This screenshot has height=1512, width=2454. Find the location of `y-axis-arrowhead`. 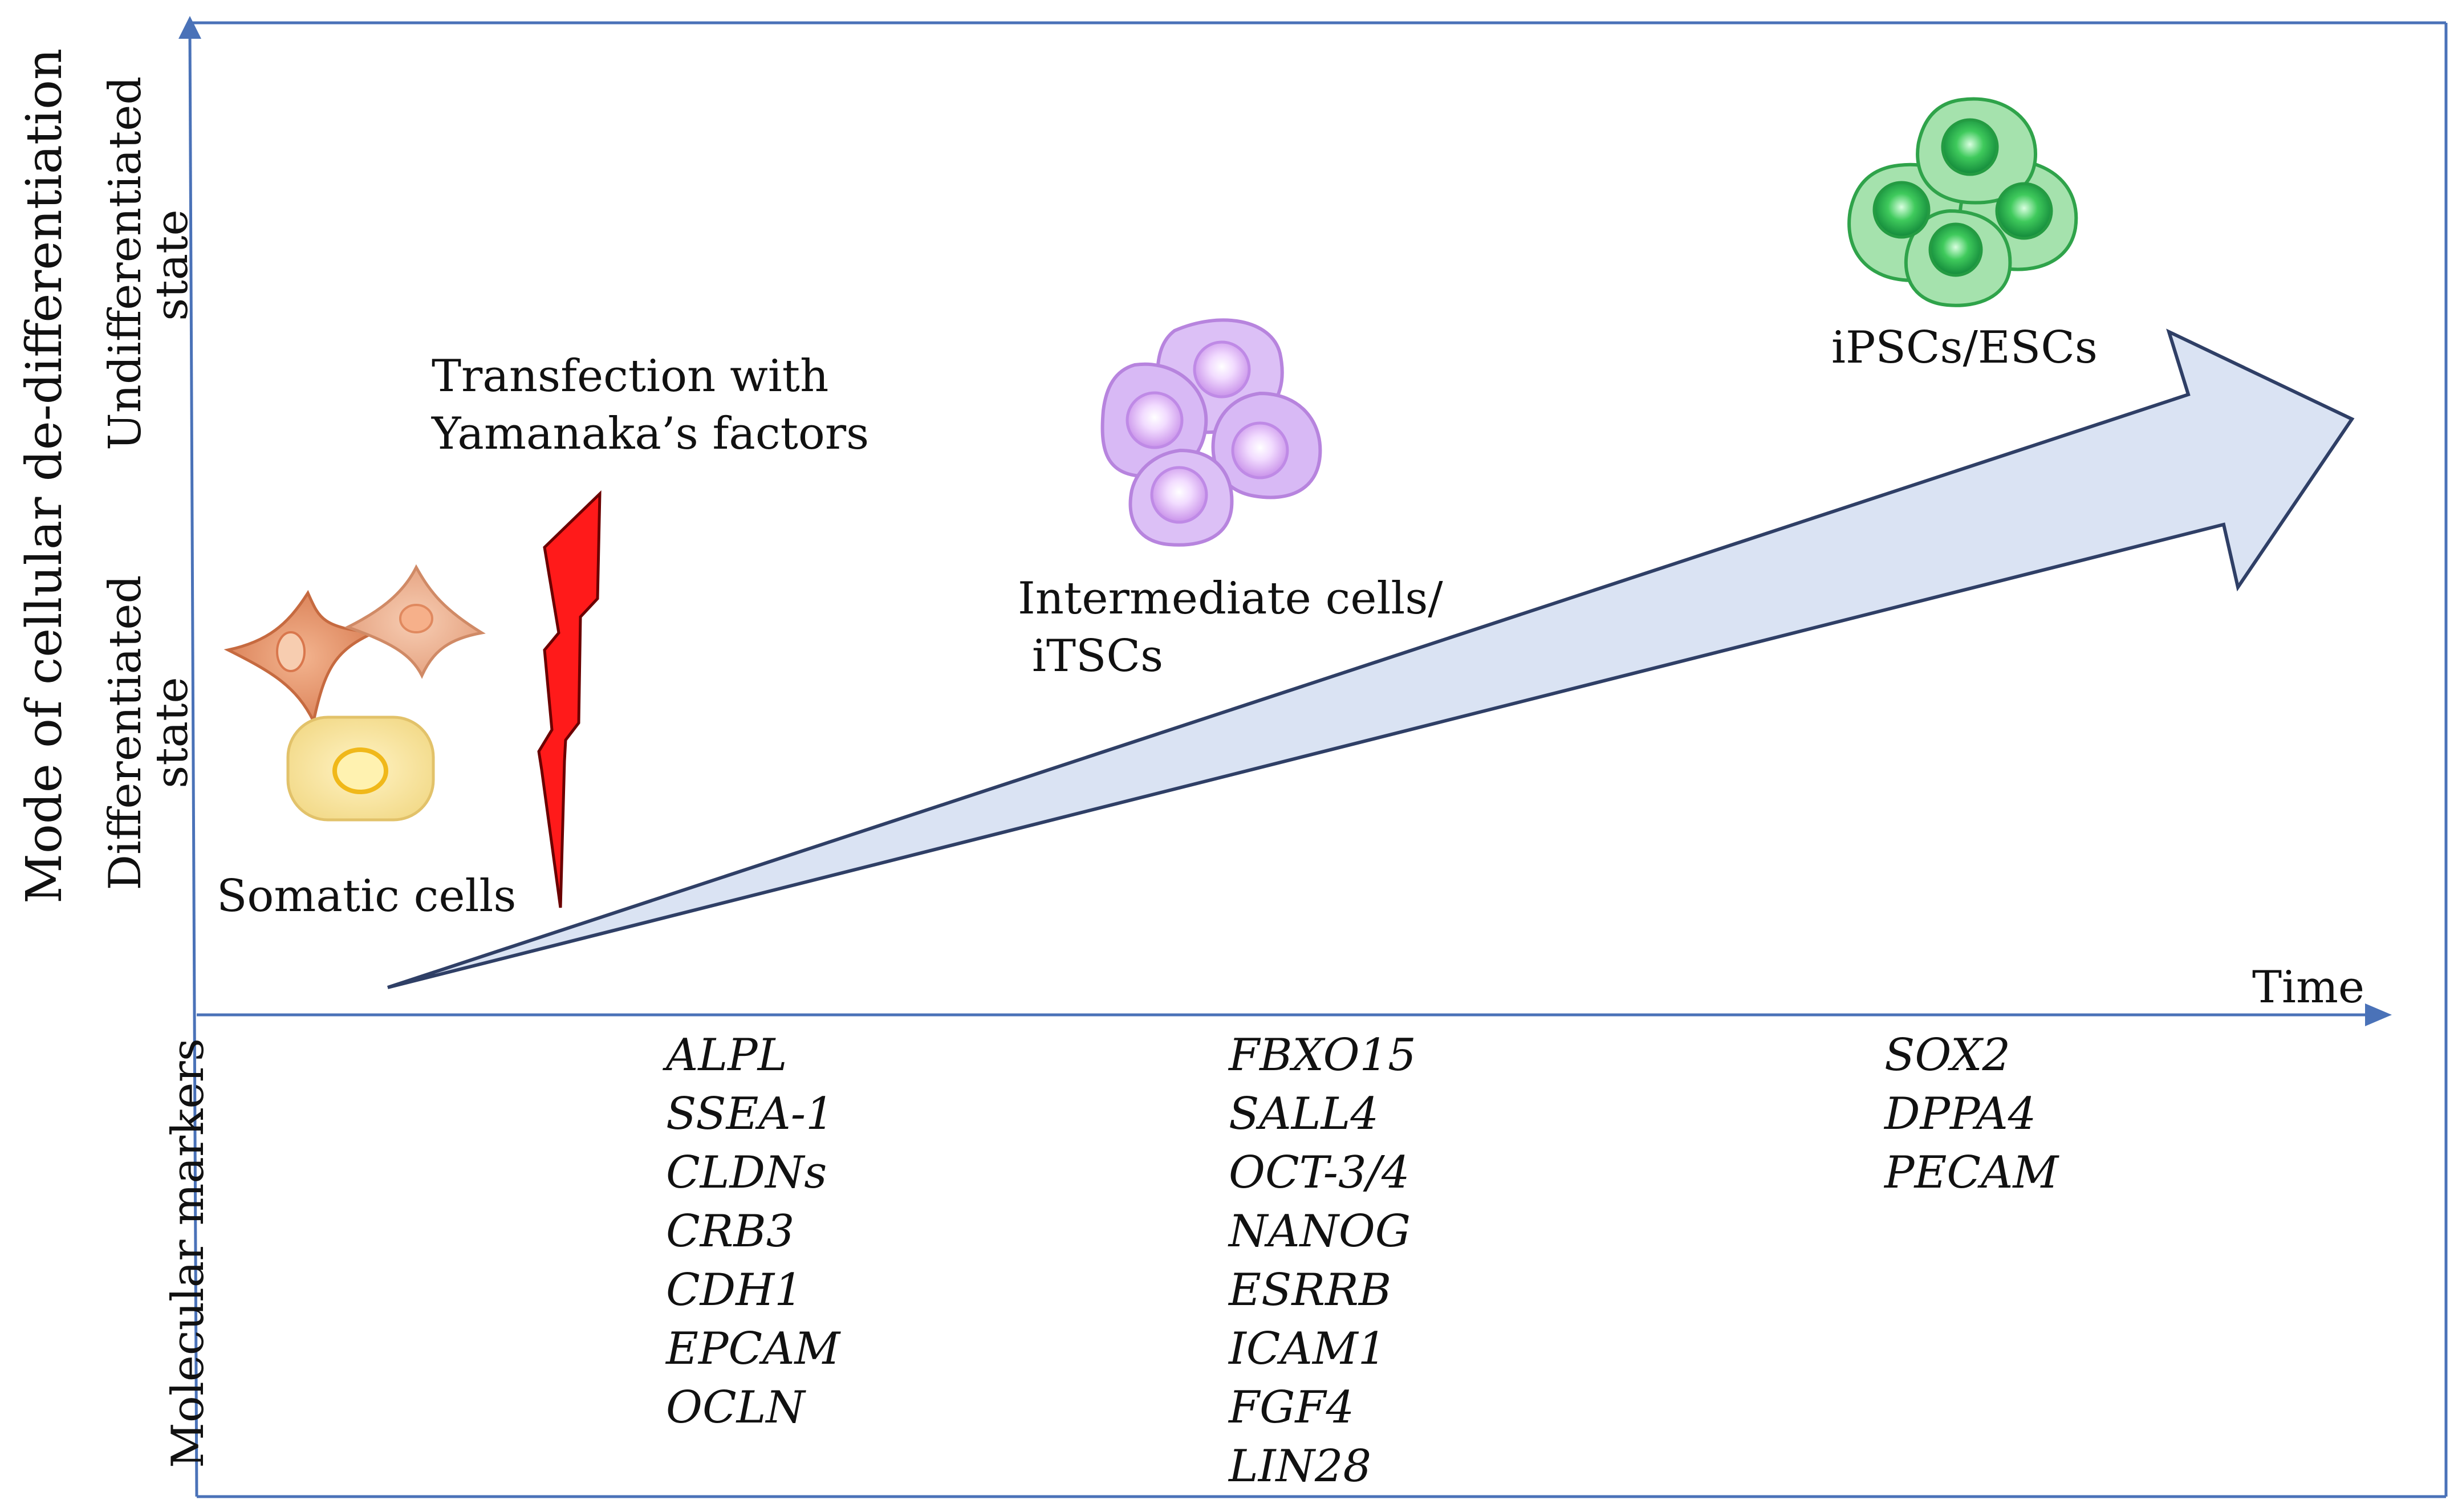

y-axis-arrowhead is located at coordinates (190, 27).